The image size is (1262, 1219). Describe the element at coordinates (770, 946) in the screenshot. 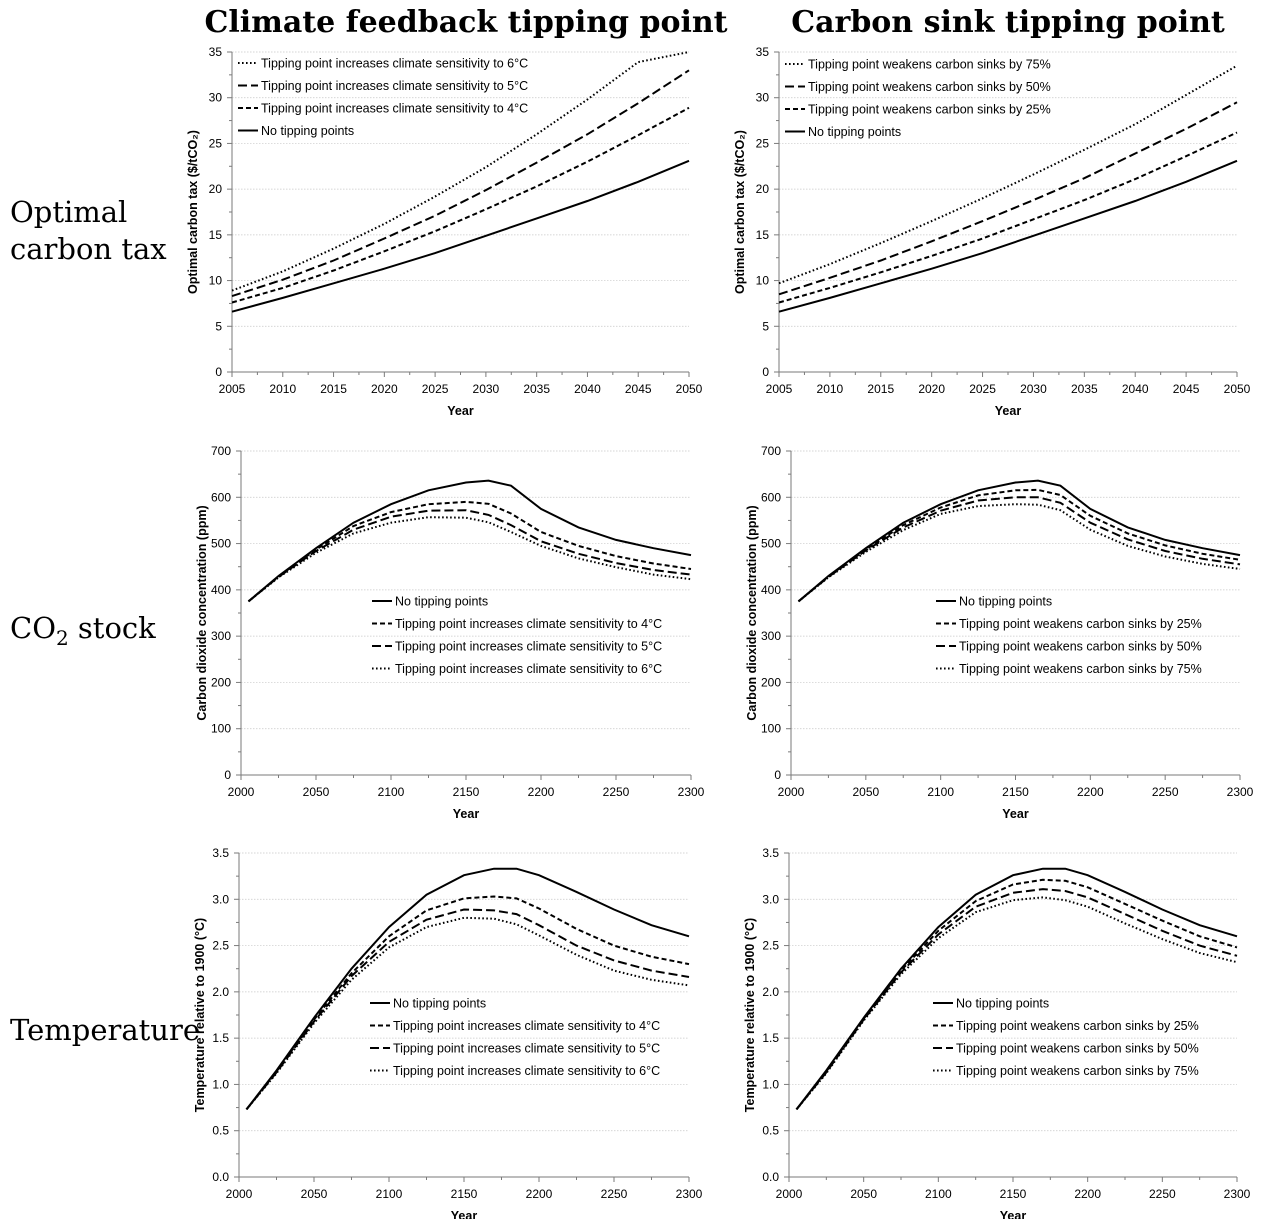

I see `y-tick-label: 2.5` at that location.